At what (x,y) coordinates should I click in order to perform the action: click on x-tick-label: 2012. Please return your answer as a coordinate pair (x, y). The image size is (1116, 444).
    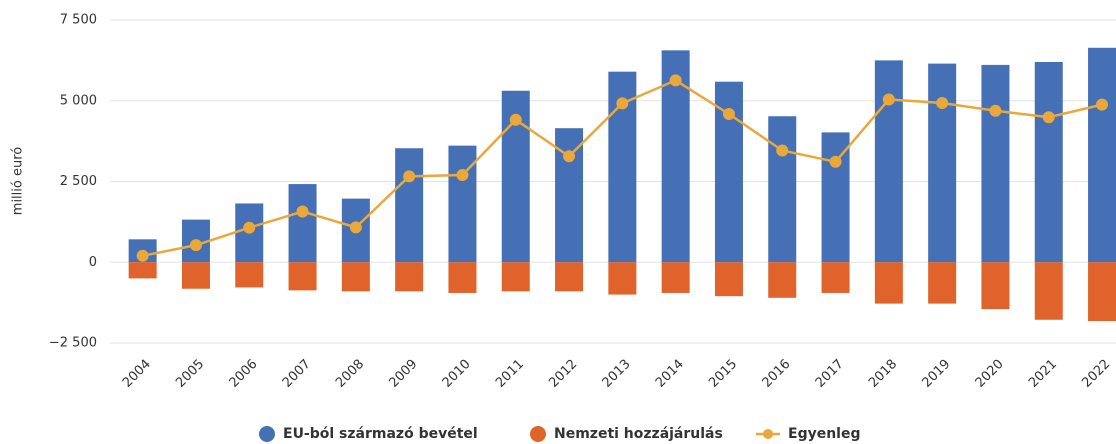
    Looking at the image, I should click on (563, 374).